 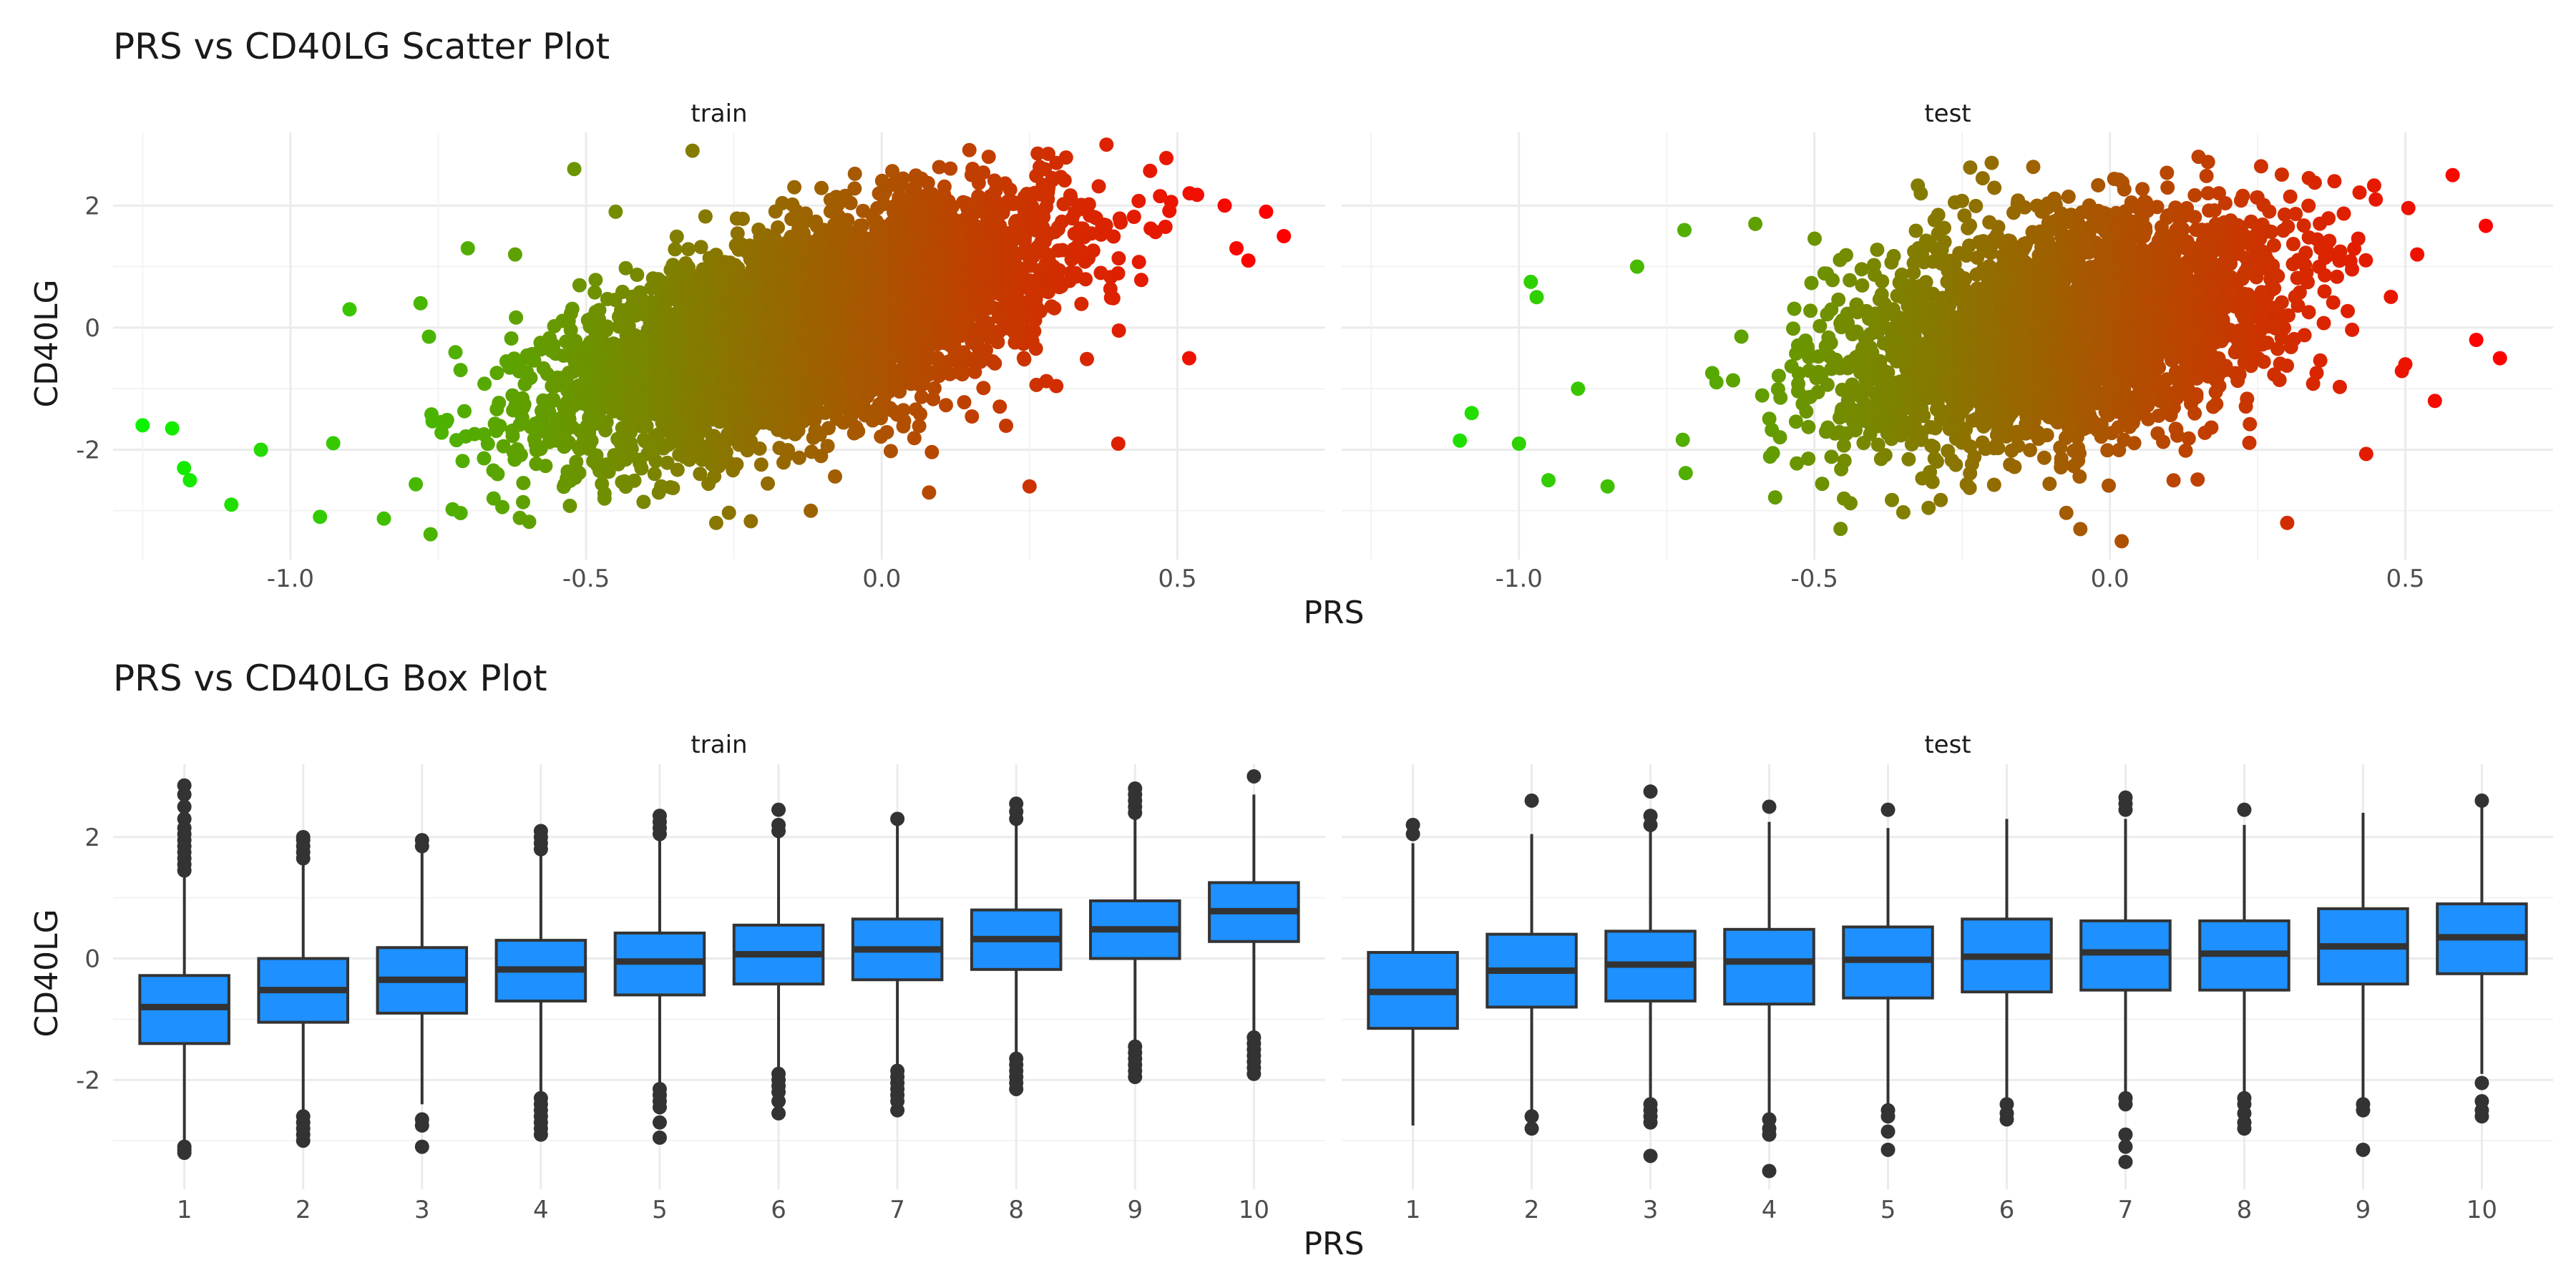 I want to click on scatter-train-y-tick-label: 0, so click(x=92, y=328).